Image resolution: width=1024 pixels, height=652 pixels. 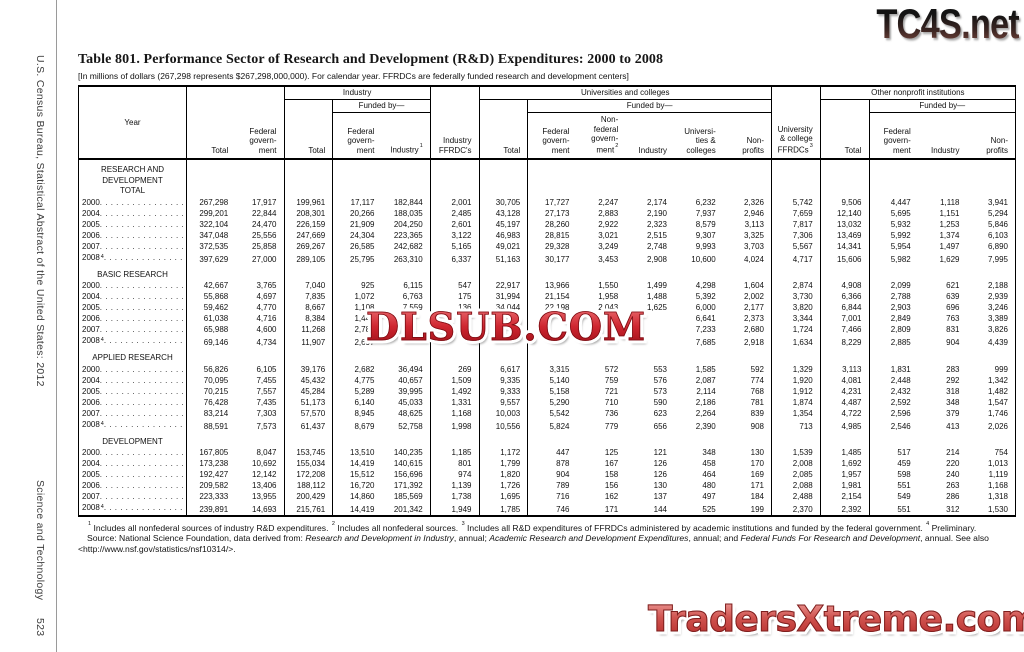 What do you see at coordinates (557, 224) in the screenshot?
I see `value-cell: 28,260` at bounding box center [557, 224].